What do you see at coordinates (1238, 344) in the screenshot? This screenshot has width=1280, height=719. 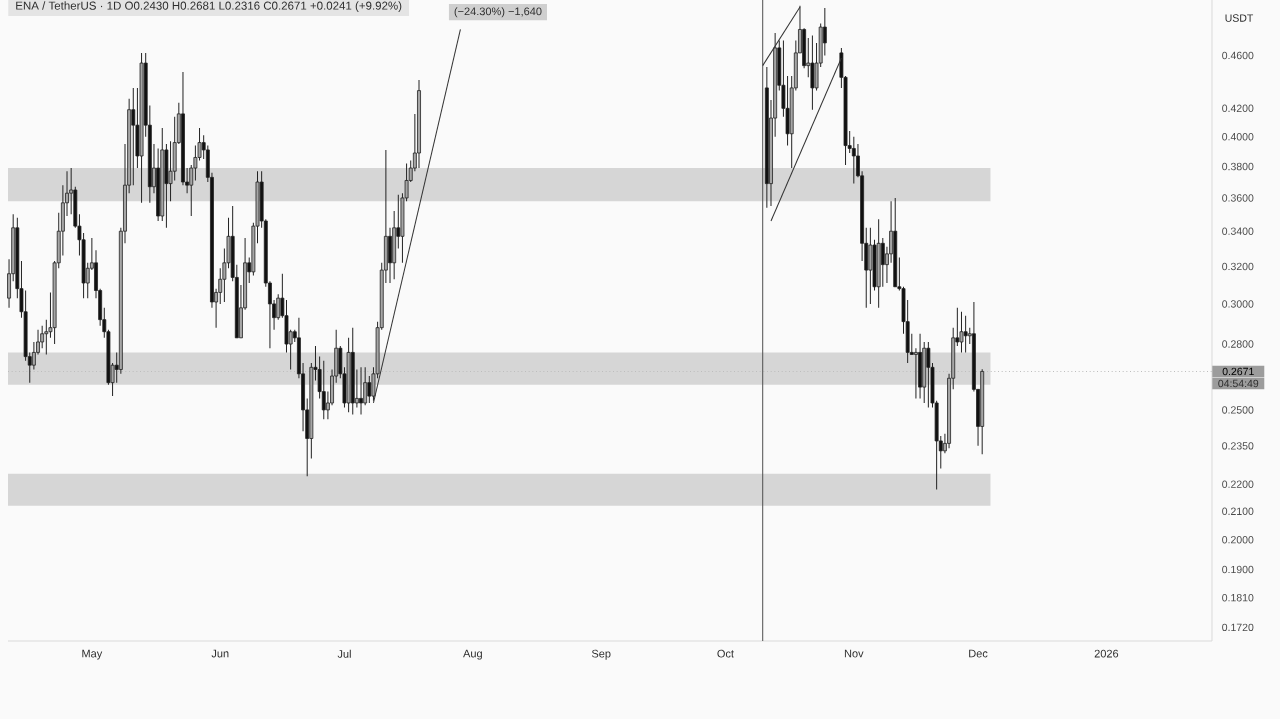 I see `y-tick-label: 0.2800` at bounding box center [1238, 344].